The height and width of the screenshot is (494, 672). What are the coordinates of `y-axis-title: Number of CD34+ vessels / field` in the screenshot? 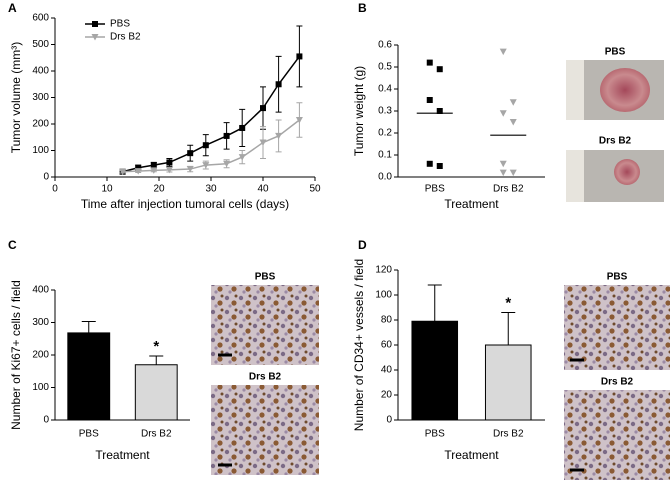 It's located at (359, 345).